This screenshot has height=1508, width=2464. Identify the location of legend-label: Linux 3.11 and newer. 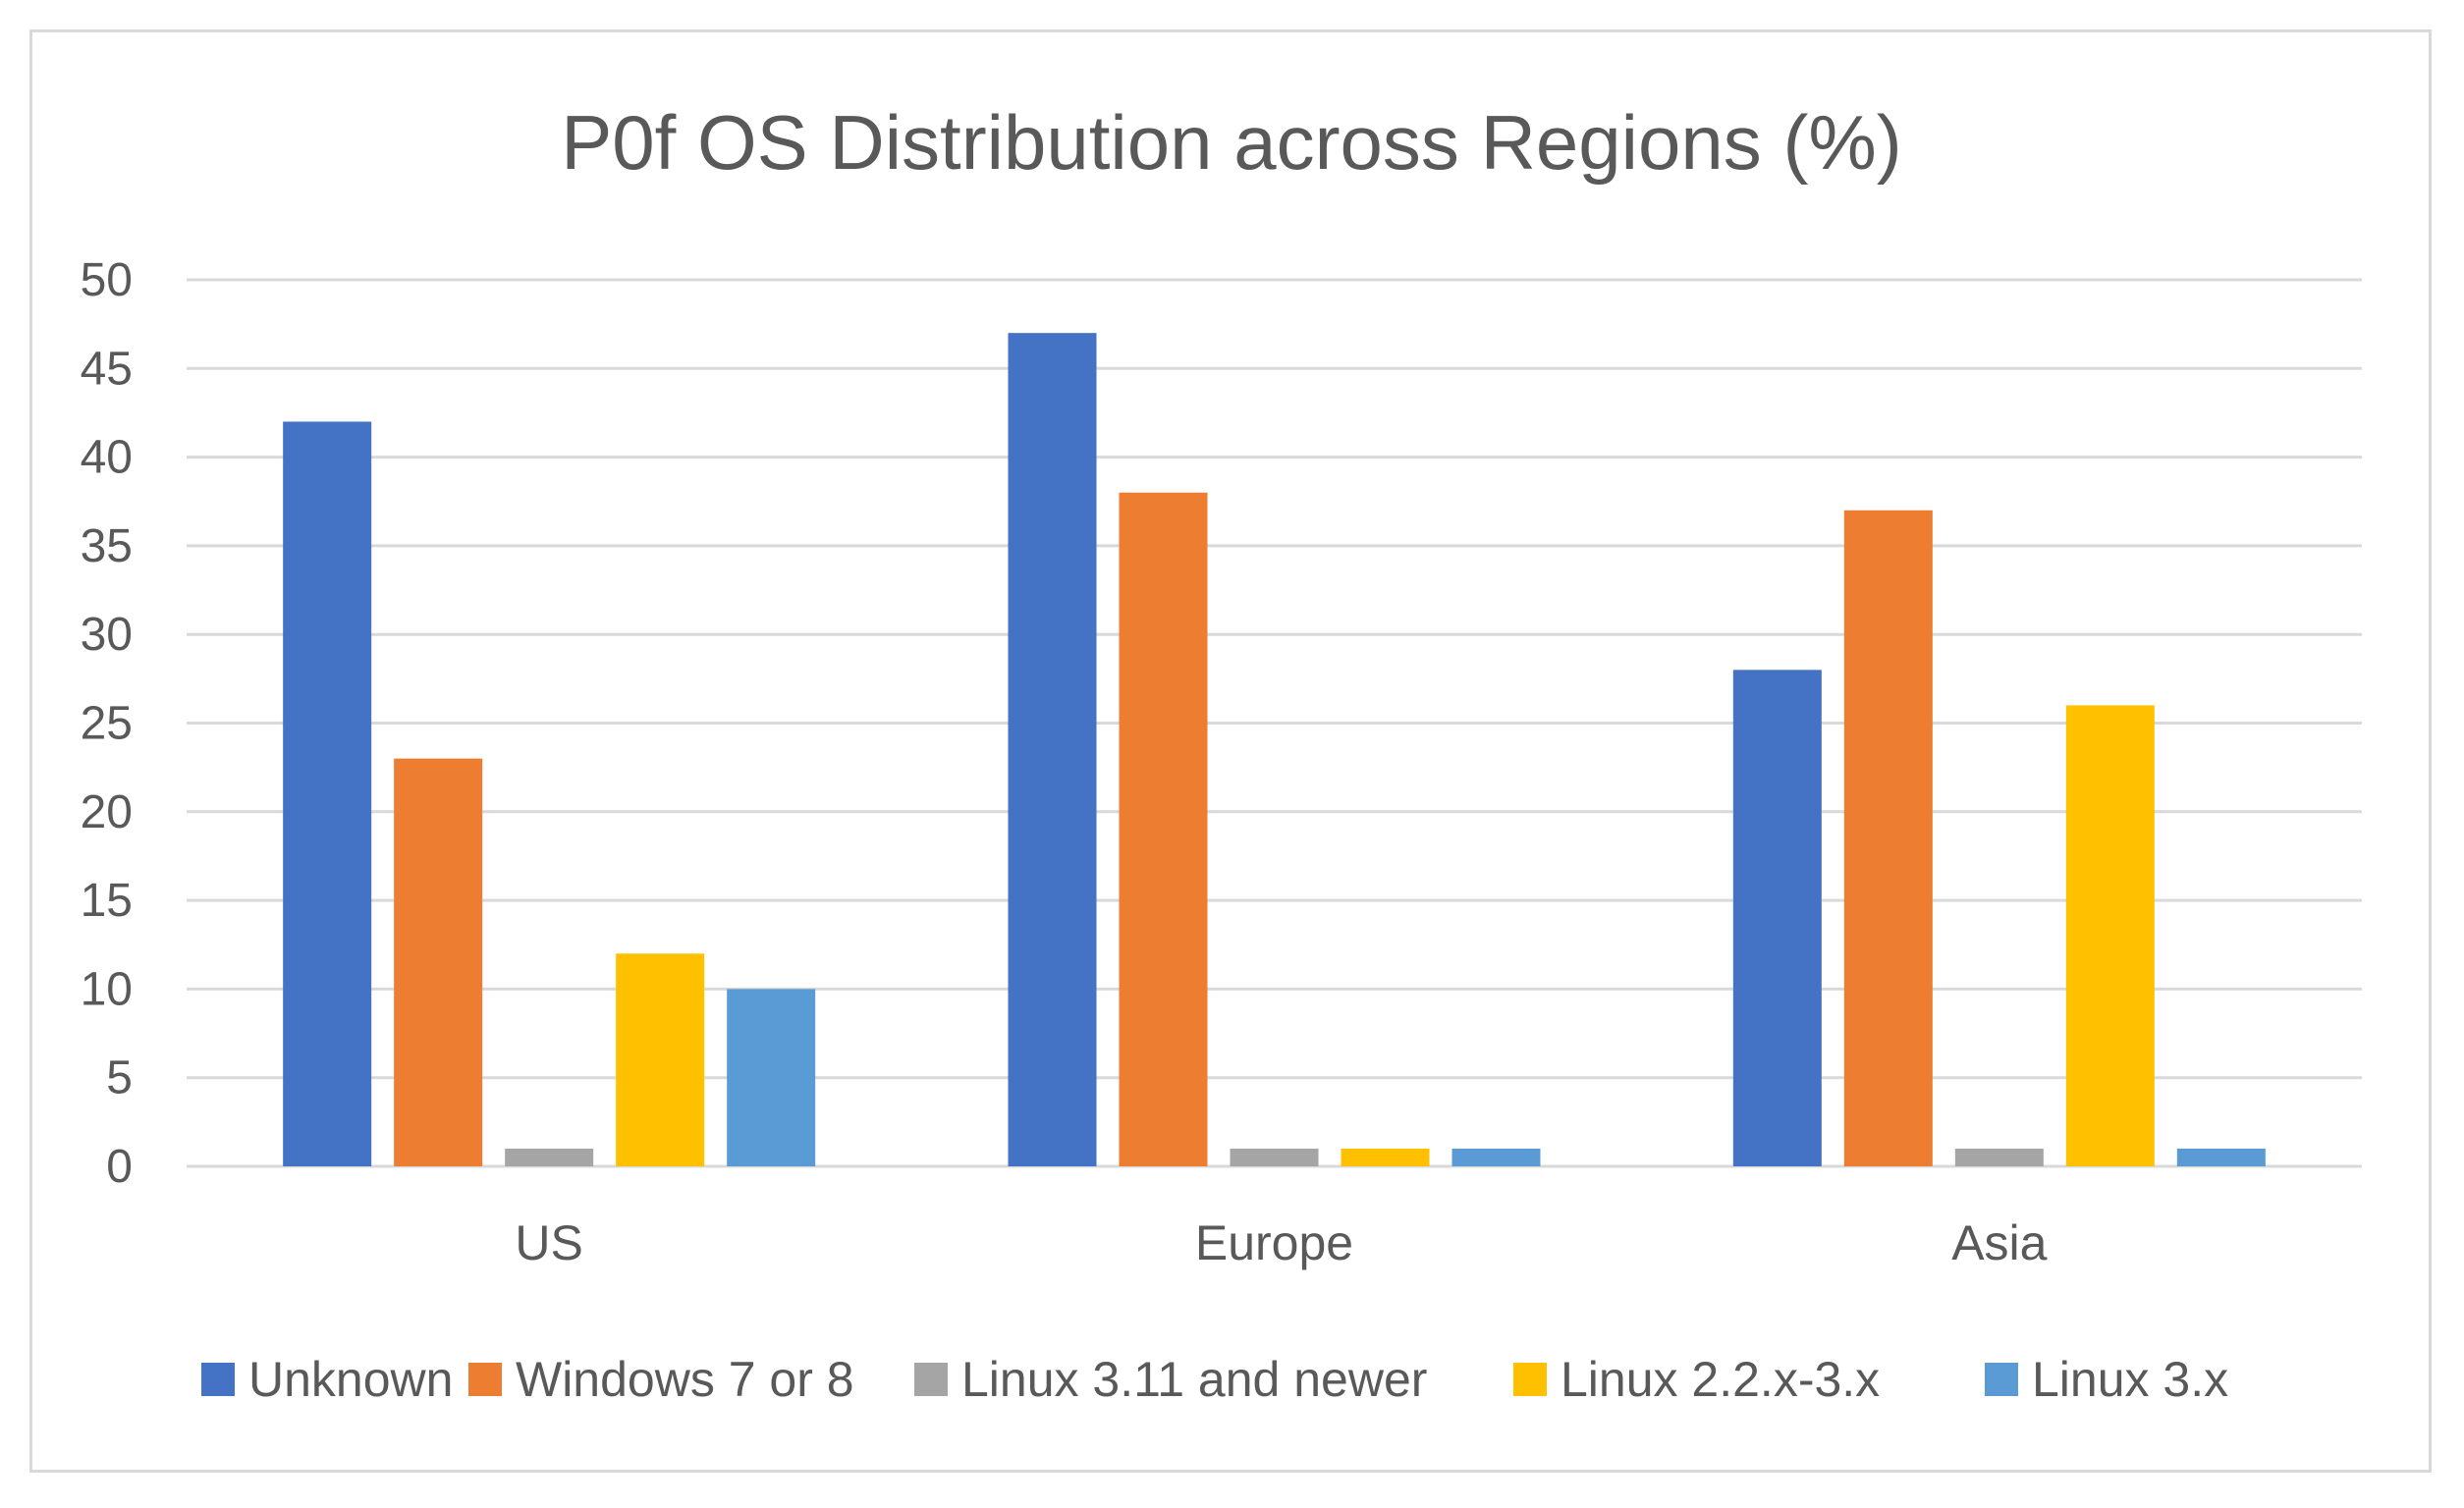
(1194, 1379).